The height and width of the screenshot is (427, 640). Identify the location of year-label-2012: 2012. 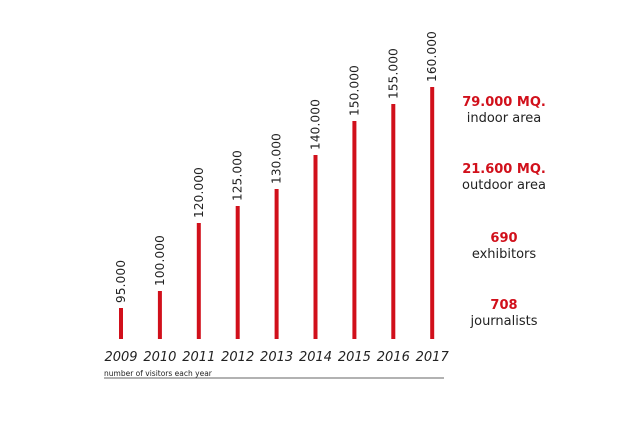
(237, 357).